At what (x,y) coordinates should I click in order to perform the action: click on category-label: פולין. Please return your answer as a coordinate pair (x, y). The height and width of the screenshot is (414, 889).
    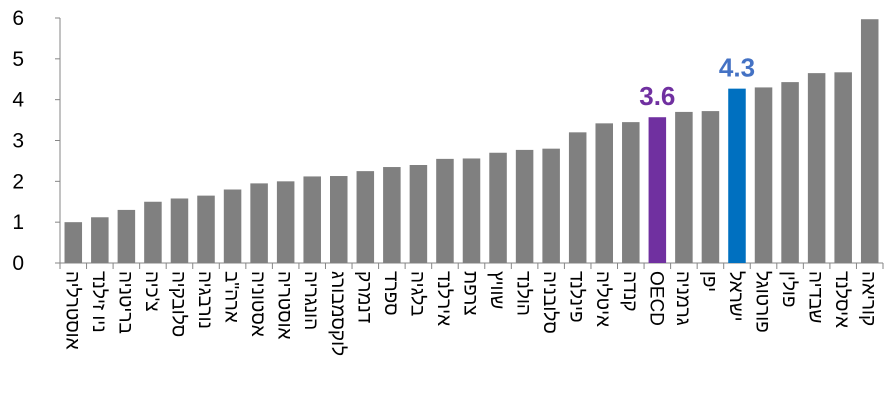
    Looking at the image, I should click on (788, 289).